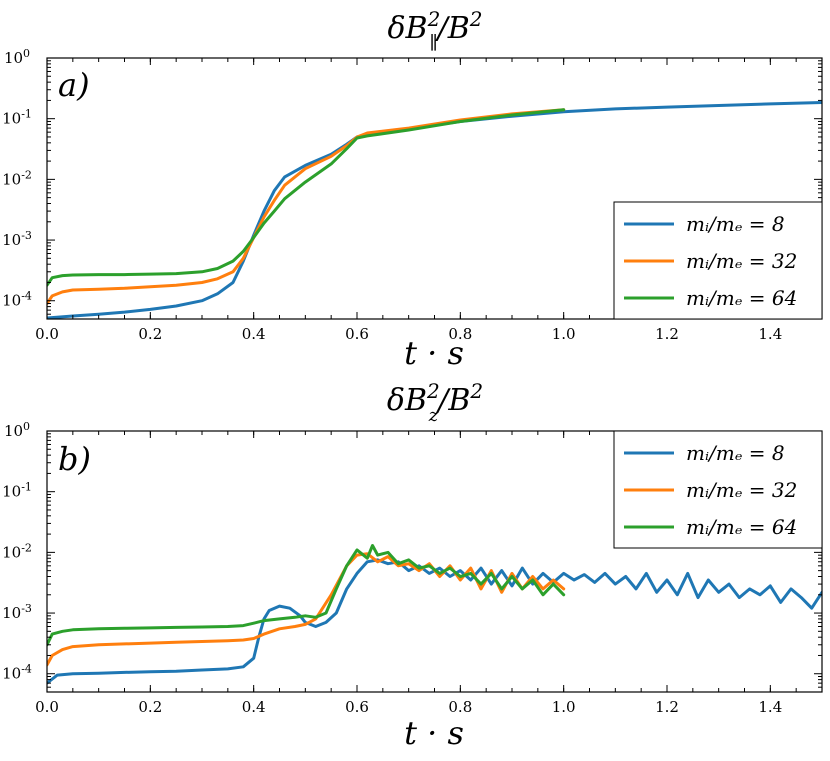 This screenshot has width=830, height=761. I want to click on panel-b-title: δB2 z/B2, so click(435, 402).